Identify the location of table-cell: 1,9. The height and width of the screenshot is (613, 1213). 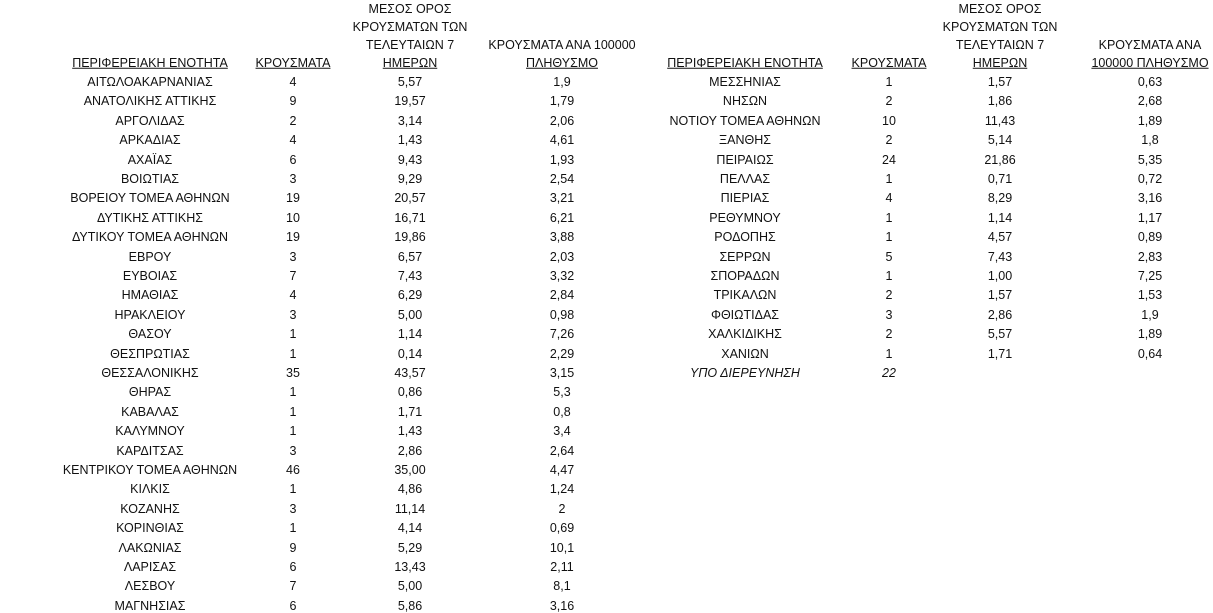
(1150, 314).